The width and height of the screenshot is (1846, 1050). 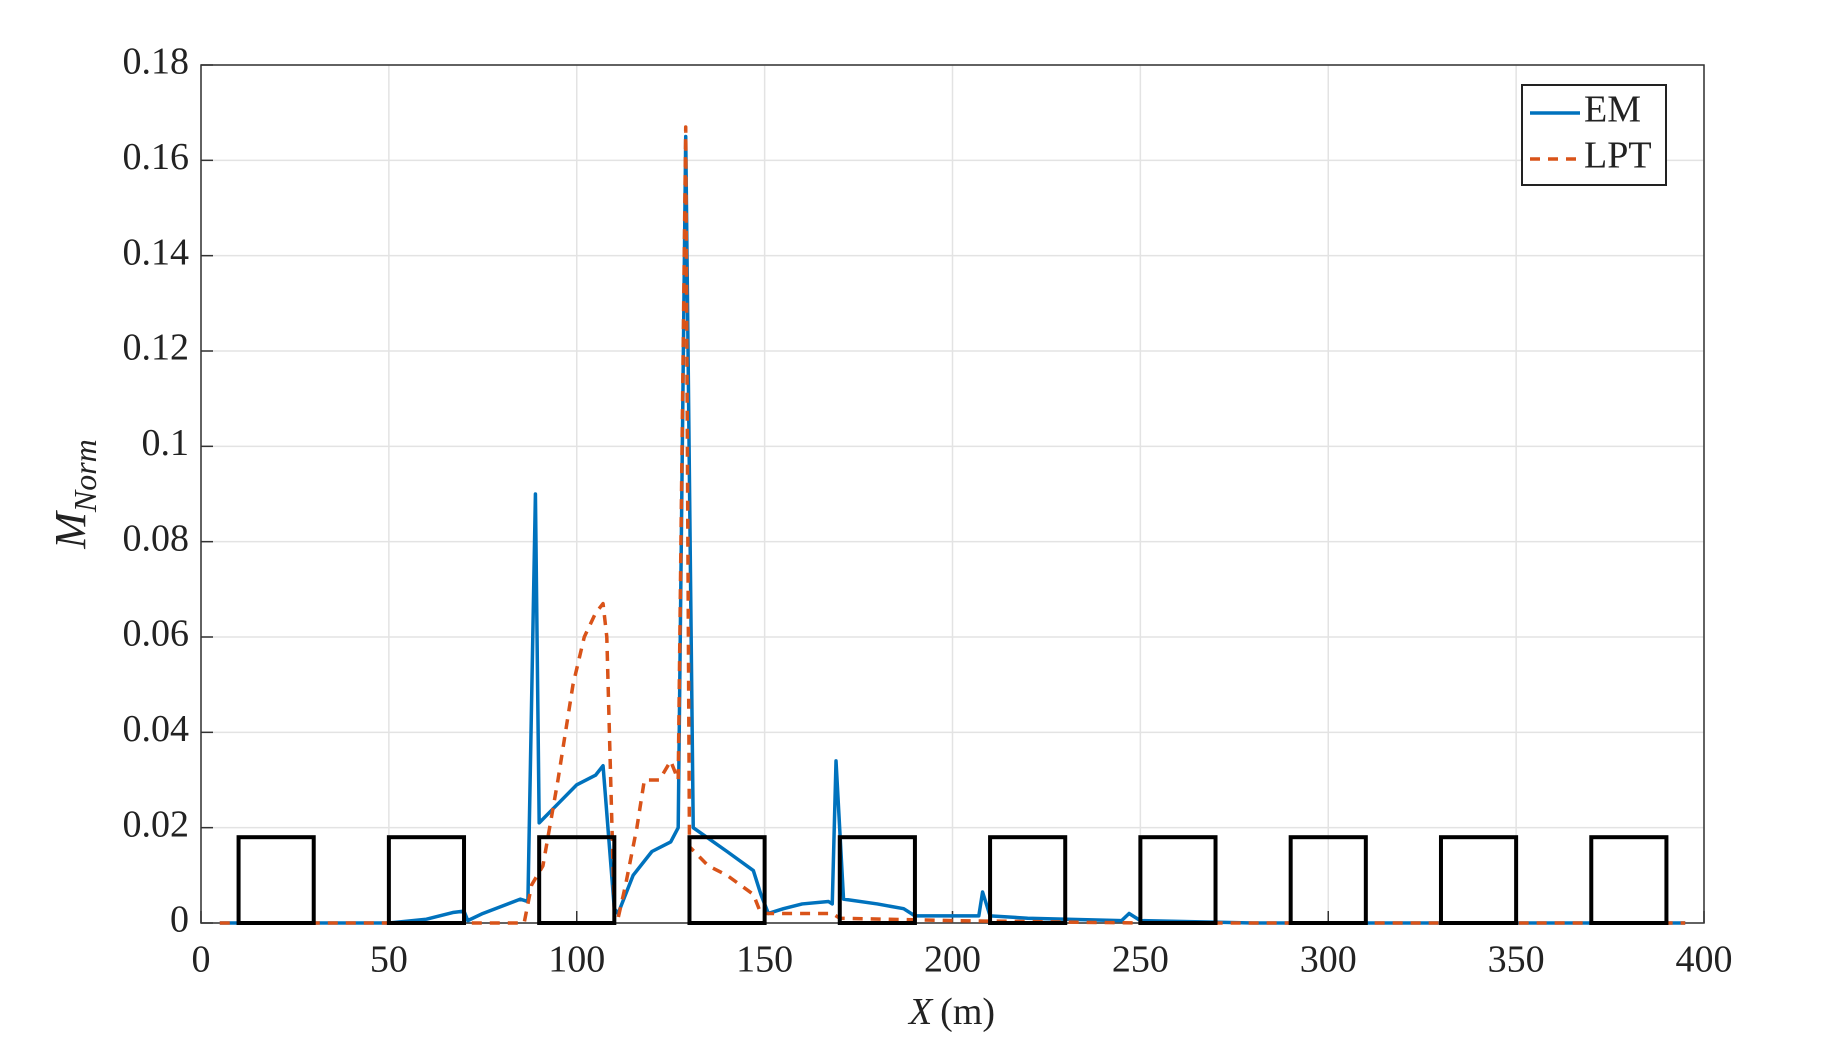 I want to click on y-tick-label: 0.14, so click(x=156, y=252).